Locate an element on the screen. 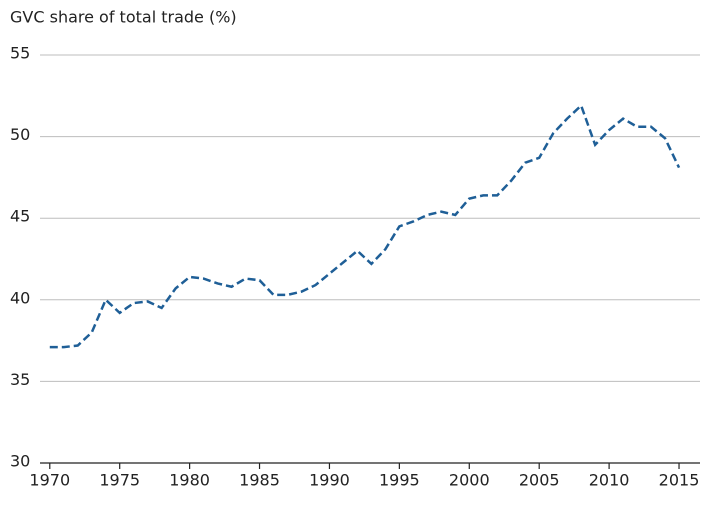 The width and height of the screenshot is (702, 505). y-tick-label: 50 is located at coordinates (20, 134).